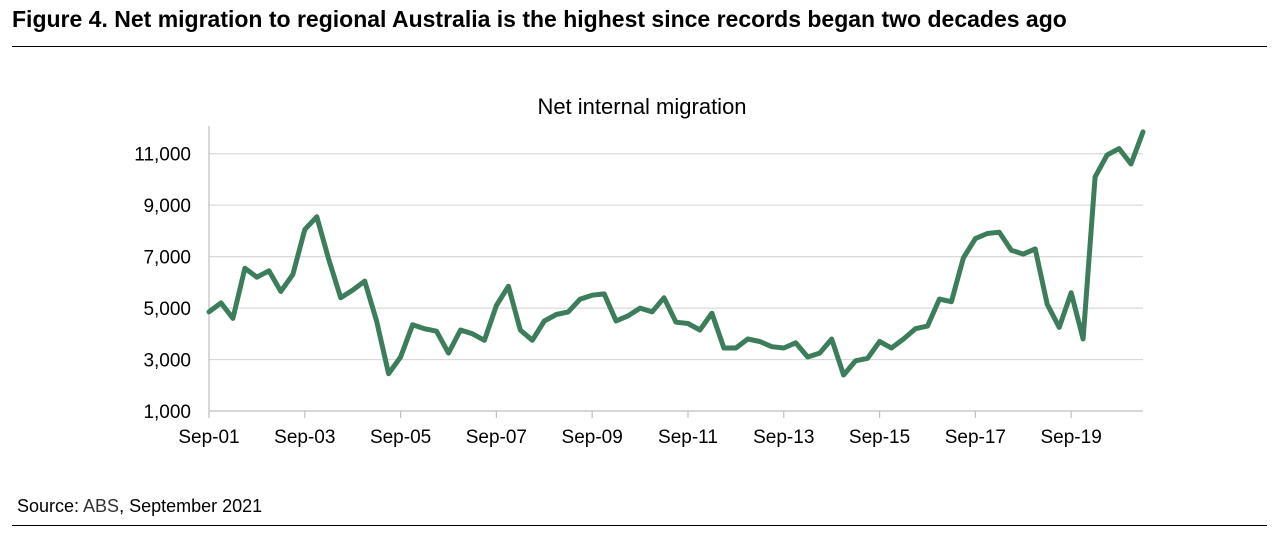 The height and width of the screenshot is (554, 1282). Describe the element at coordinates (639, 46) in the screenshot. I see `top-rule` at that location.